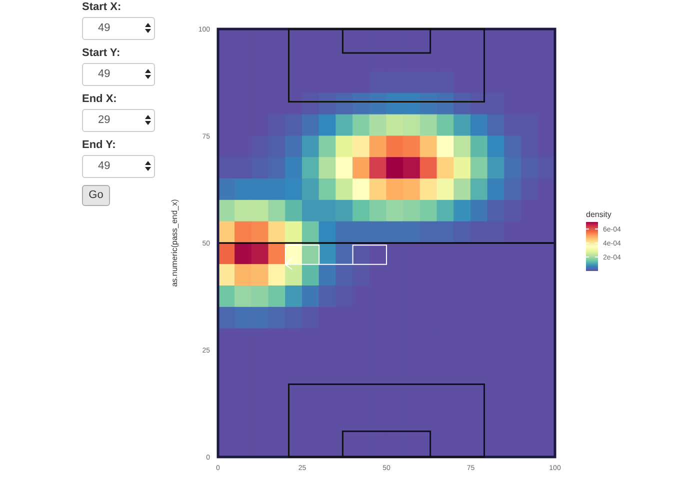 The width and height of the screenshot is (695, 494). What do you see at coordinates (599, 214) in the screenshot?
I see `color-bar-title: density` at bounding box center [599, 214].